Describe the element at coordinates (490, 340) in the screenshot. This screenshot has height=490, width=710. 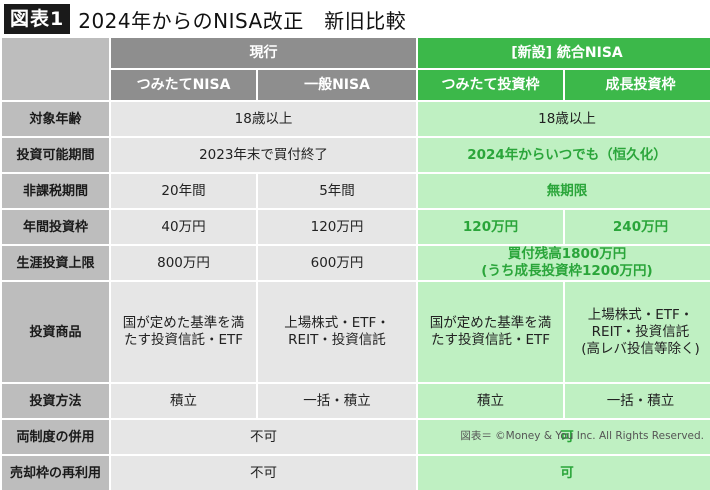
I see `products-tsumitate-waku-line2: たす投資信託・ETF` at that location.